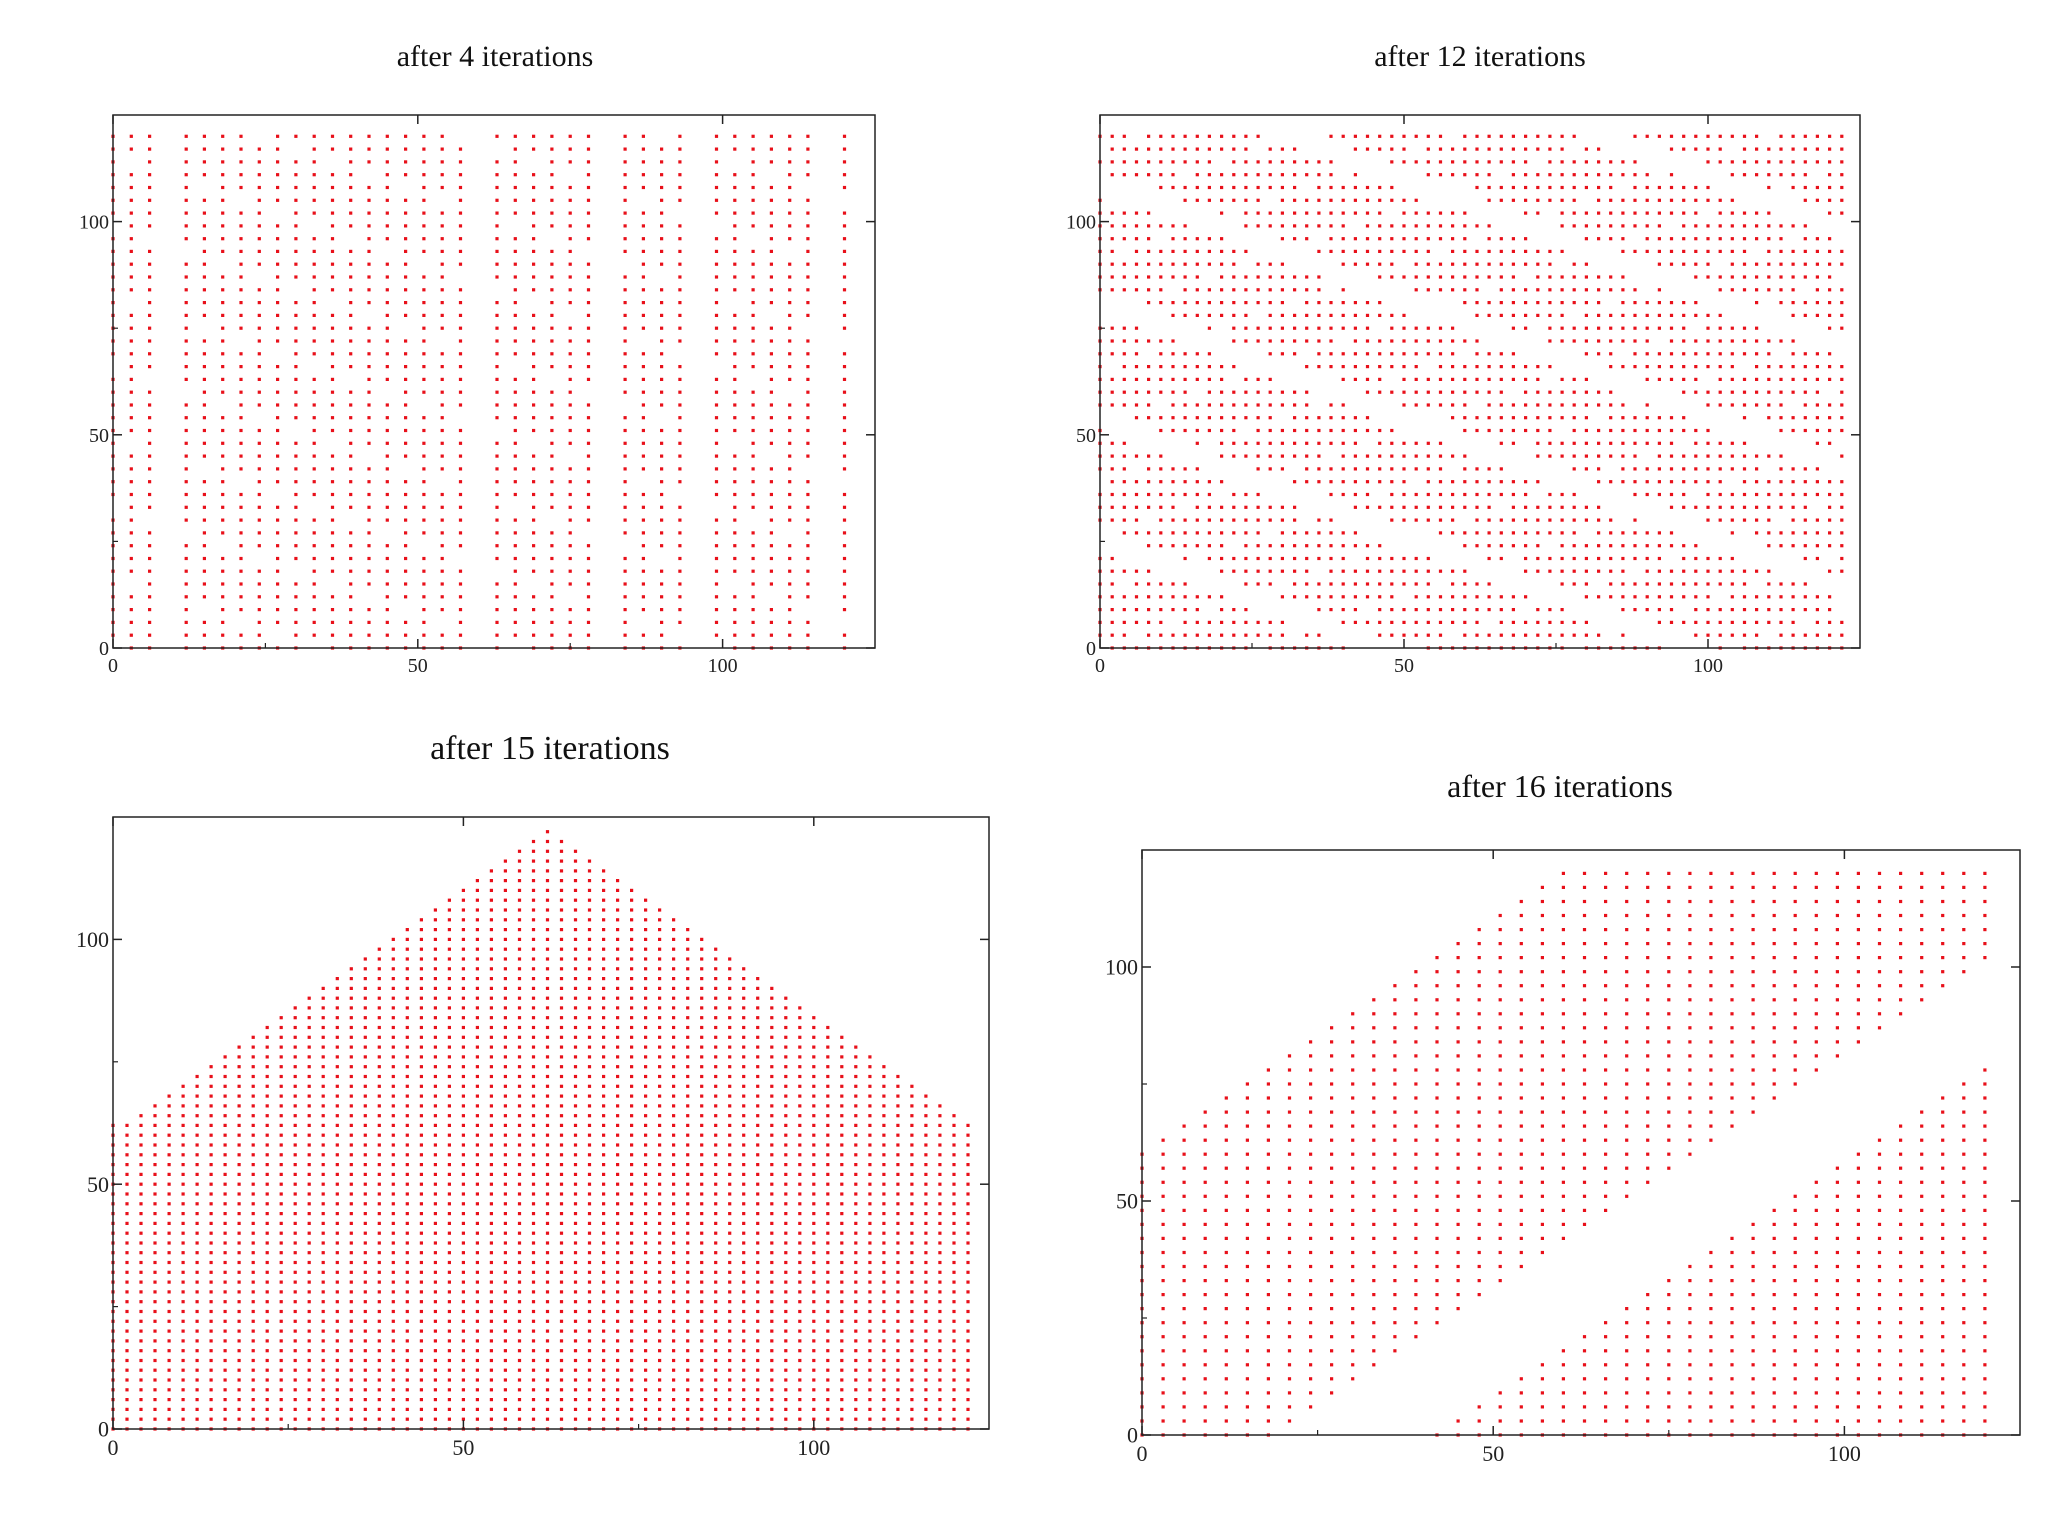 The width and height of the screenshot is (2048, 1535). I want to click on y-tick-label: 100, so click(1081, 223).